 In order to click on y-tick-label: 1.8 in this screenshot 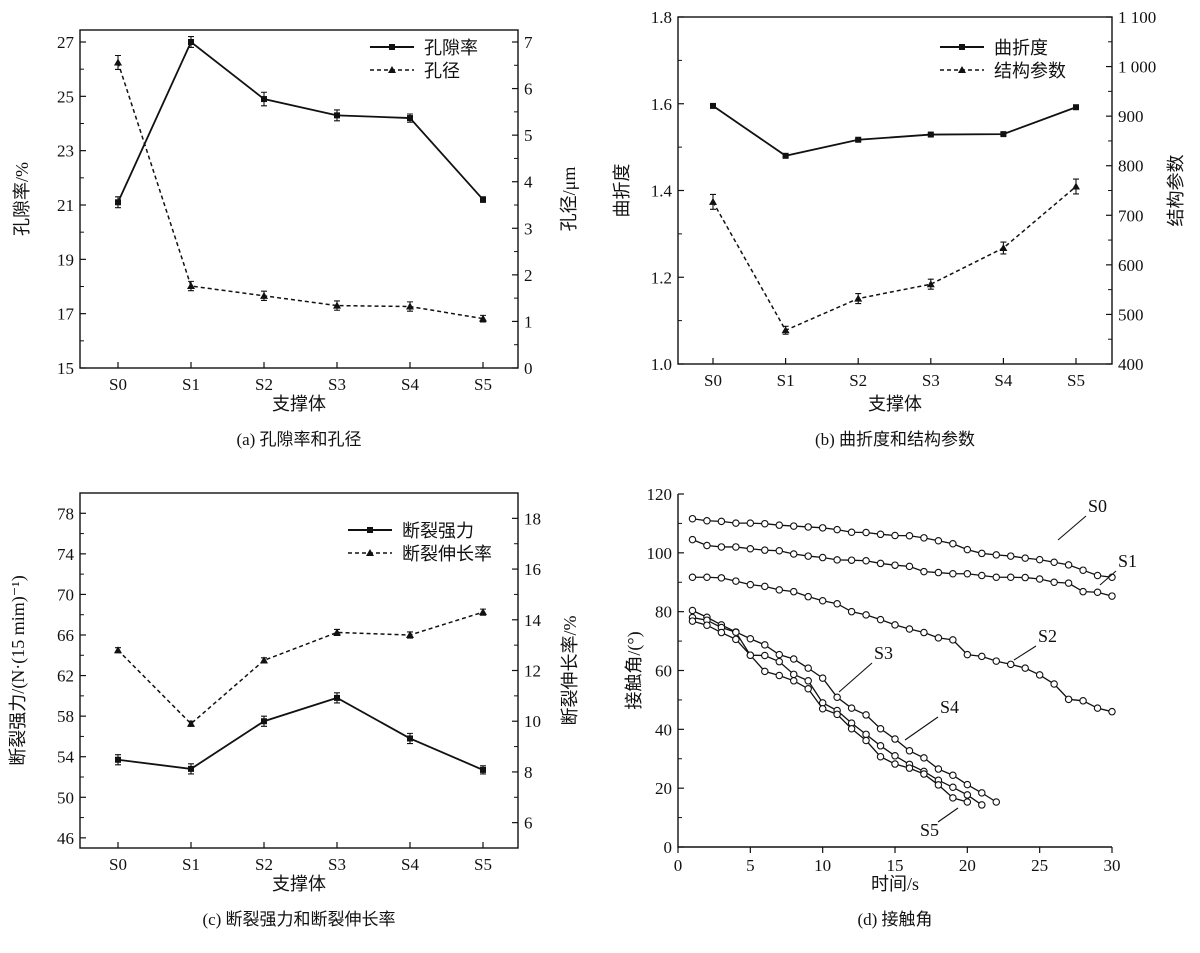, I will do `click(661, 17)`.